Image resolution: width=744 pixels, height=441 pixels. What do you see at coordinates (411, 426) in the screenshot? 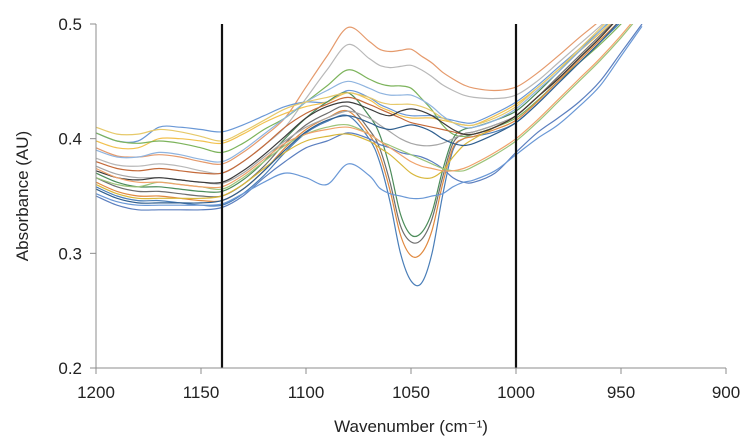
I see `x-axis-title: Wavenumber (cm⁻¹)` at bounding box center [411, 426].